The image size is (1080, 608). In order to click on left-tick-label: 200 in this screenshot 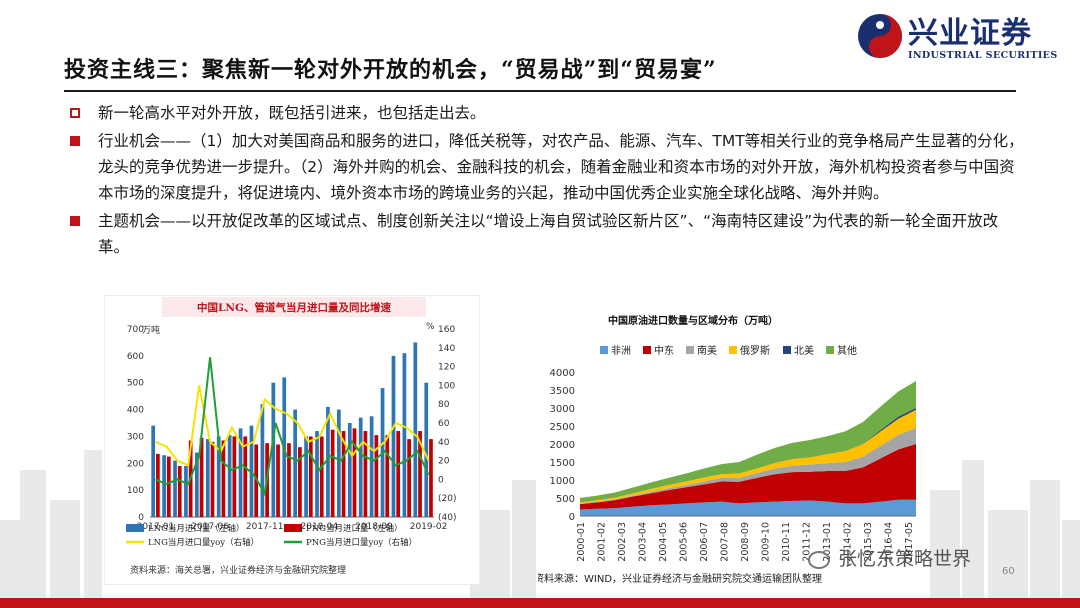, I will do `click(135, 464)`.